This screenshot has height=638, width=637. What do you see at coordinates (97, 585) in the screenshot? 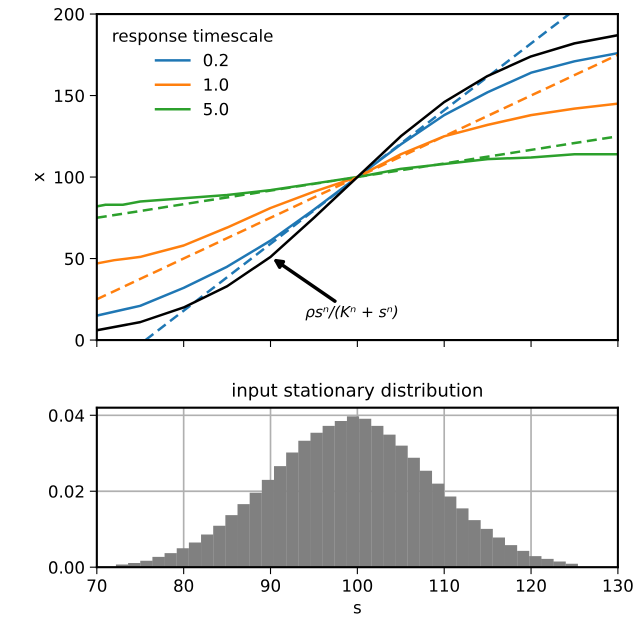
I see `x-tick-label: 70` at bounding box center [97, 585].